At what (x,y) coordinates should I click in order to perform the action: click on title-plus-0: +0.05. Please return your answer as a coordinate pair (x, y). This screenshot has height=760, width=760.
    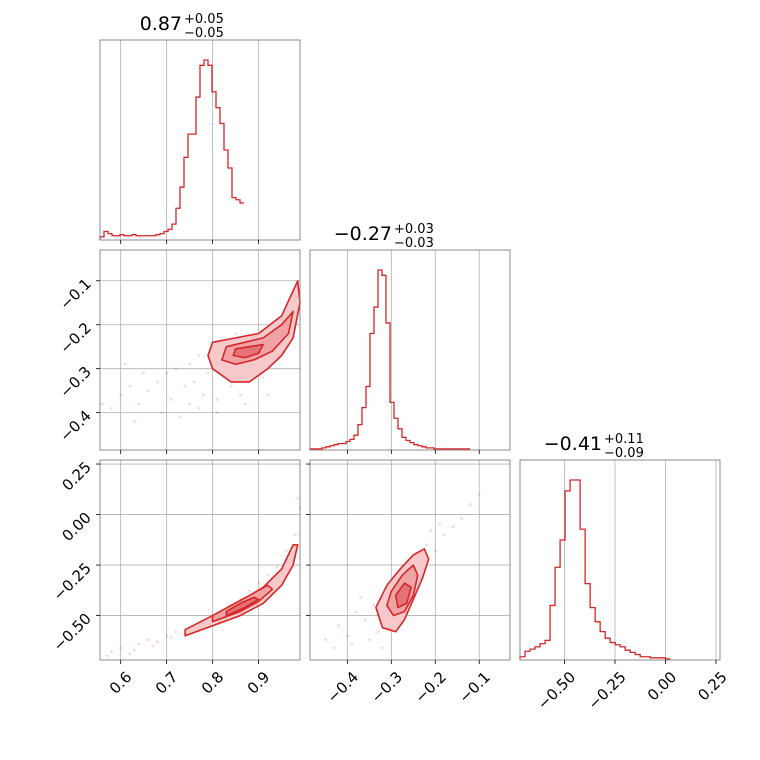
    Looking at the image, I should click on (204, 19).